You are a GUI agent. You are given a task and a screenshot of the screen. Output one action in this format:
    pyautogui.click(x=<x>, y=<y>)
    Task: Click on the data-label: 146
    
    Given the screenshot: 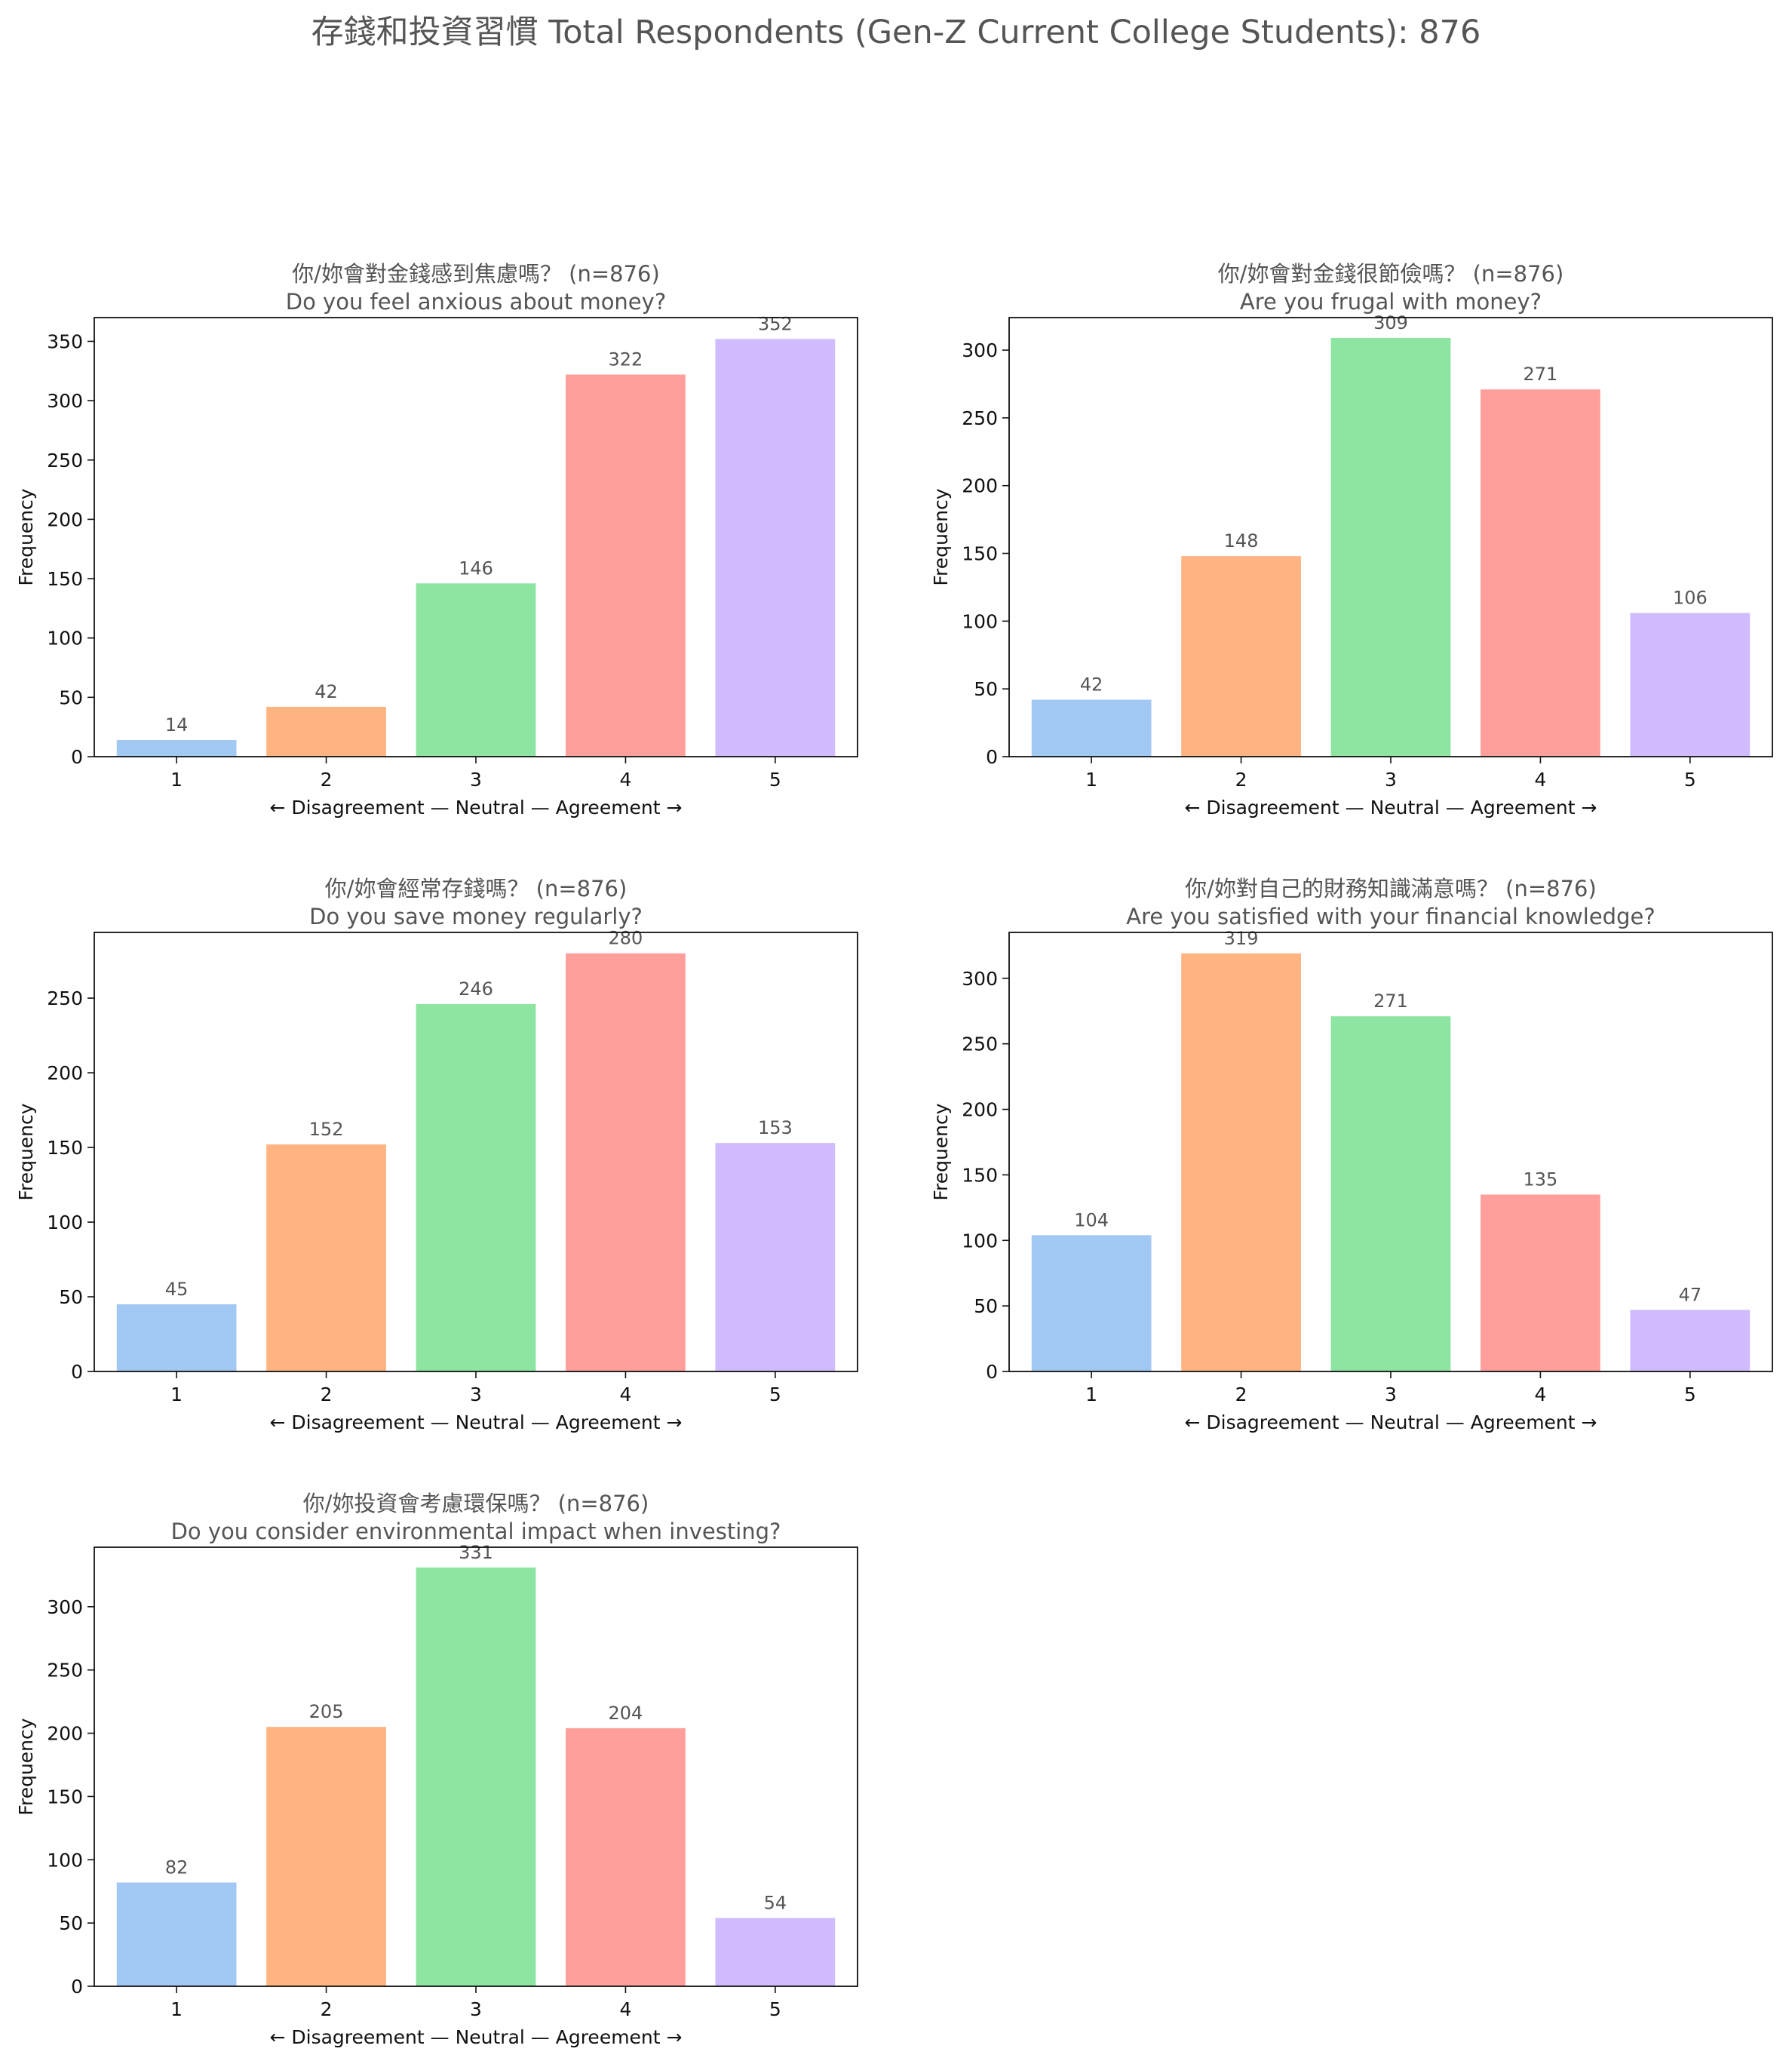 What is the action you would take?
    pyautogui.click(x=476, y=568)
    